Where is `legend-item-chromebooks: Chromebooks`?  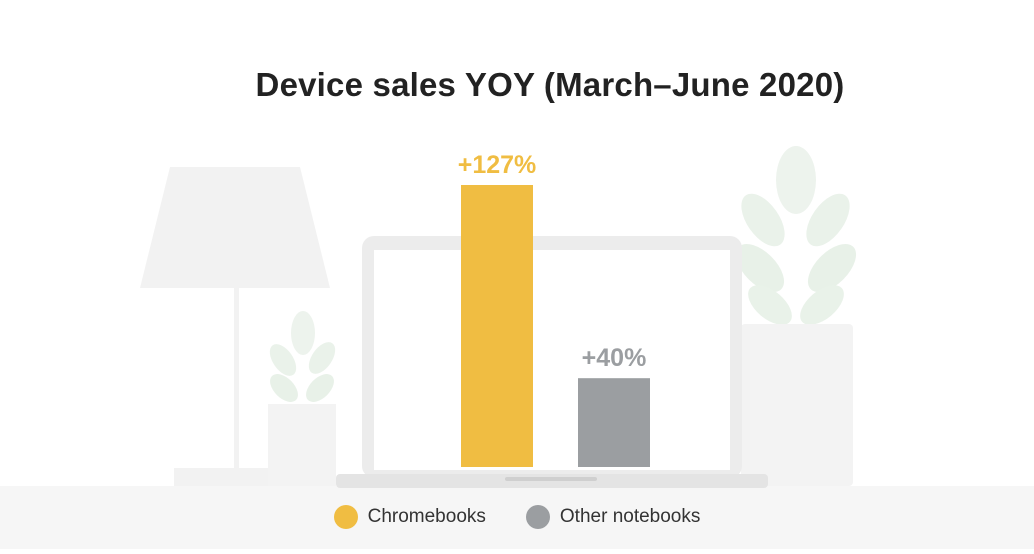 legend-item-chromebooks: Chromebooks is located at coordinates (409, 517).